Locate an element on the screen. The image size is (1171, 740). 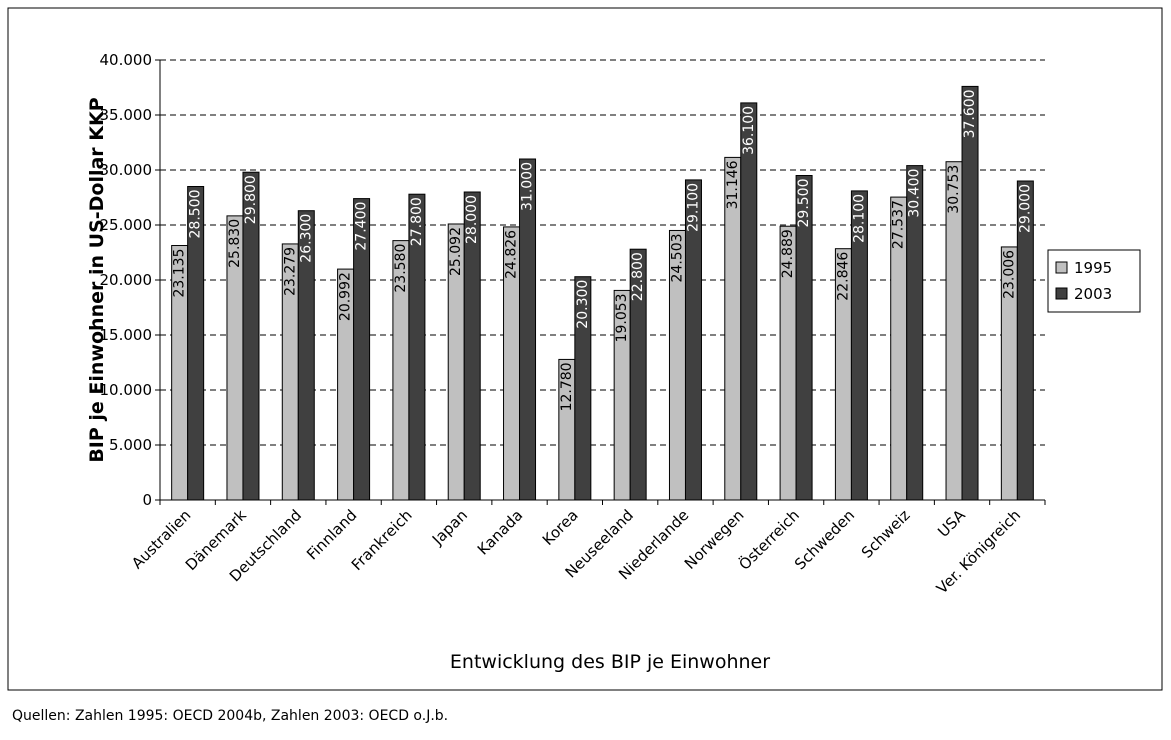
value-label: 23.580 is located at coordinates (401, 268).